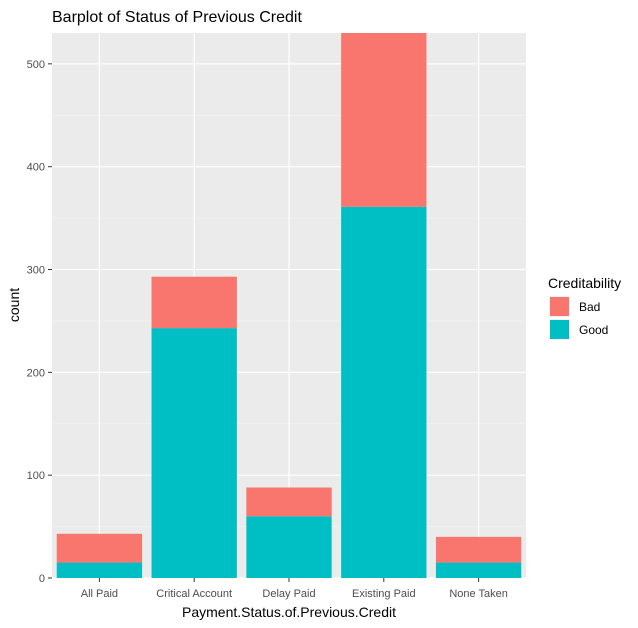  What do you see at coordinates (36, 476) in the screenshot?
I see `y-tick-label: 100` at bounding box center [36, 476].